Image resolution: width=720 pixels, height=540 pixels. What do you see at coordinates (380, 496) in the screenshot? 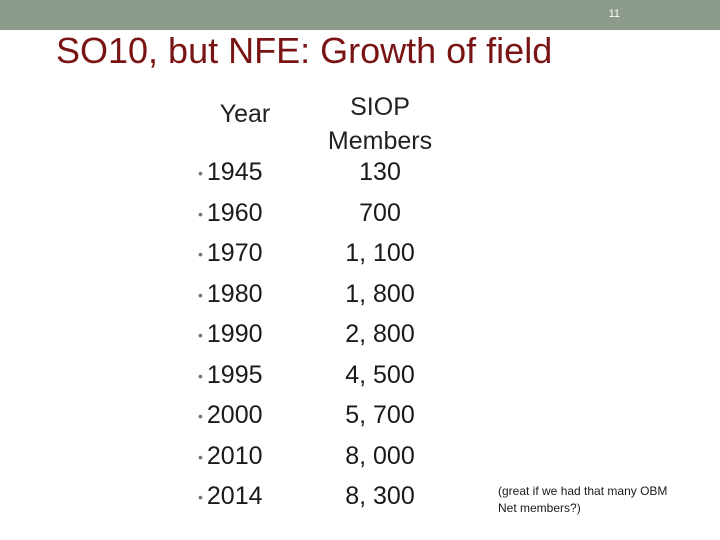
I see `members-value: 8, 300` at bounding box center [380, 496].